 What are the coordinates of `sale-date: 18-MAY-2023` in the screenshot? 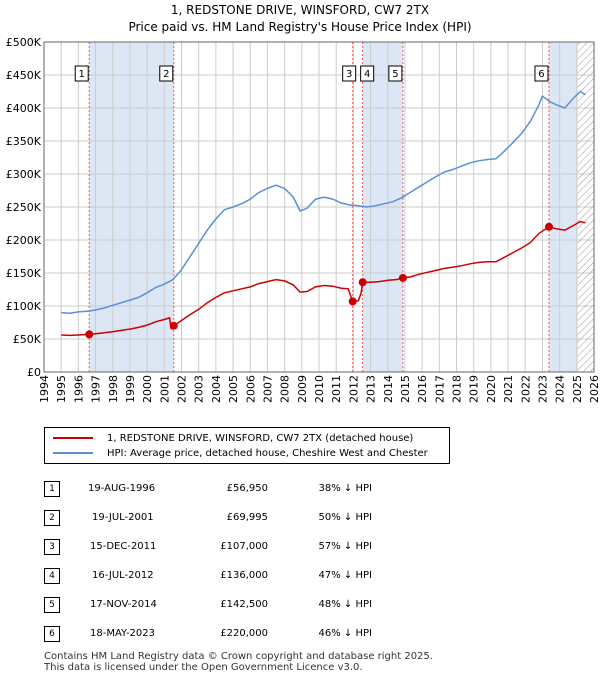 It's located at (123, 633).